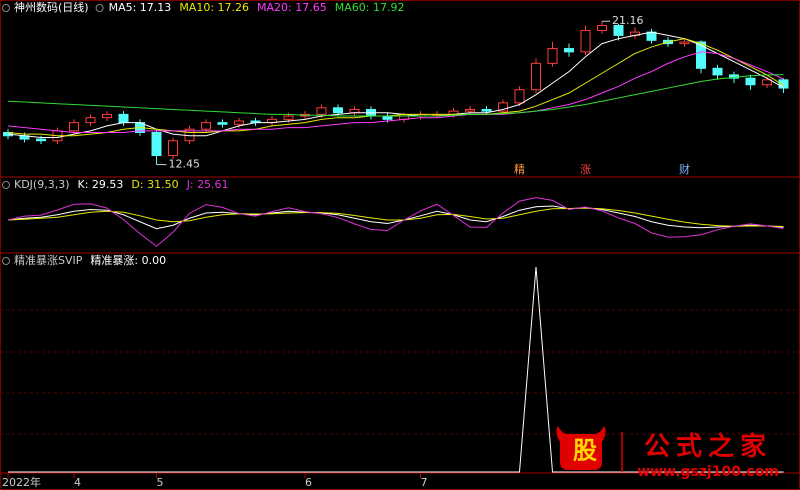 This screenshot has width=800, height=490. Describe the element at coordinates (101, 184) in the screenshot. I see `legend-entry: K: 29.53` at that location.